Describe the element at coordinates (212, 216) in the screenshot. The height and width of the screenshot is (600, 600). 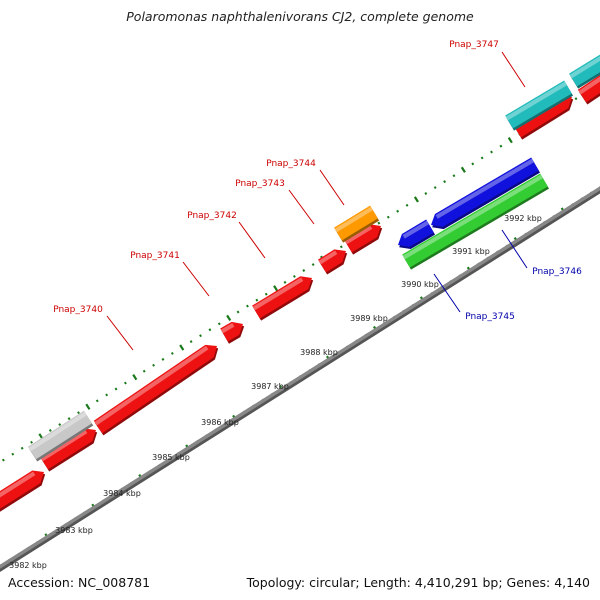
I see `gene-label-forward: Pnap_3742` at that location.